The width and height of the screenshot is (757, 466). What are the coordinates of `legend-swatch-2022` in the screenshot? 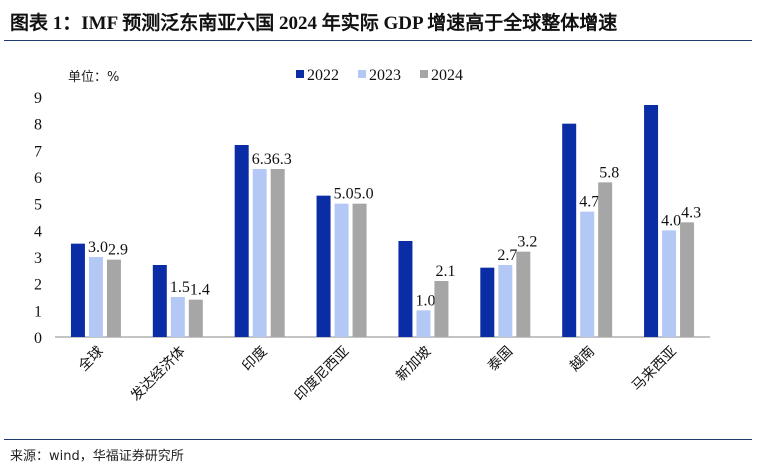 It's located at (300, 74).